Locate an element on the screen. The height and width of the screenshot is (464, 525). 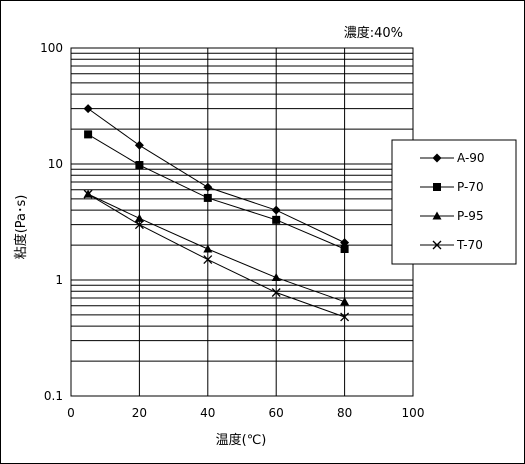
legend-label-p-70: P-70 is located at coordinates (470, 187).